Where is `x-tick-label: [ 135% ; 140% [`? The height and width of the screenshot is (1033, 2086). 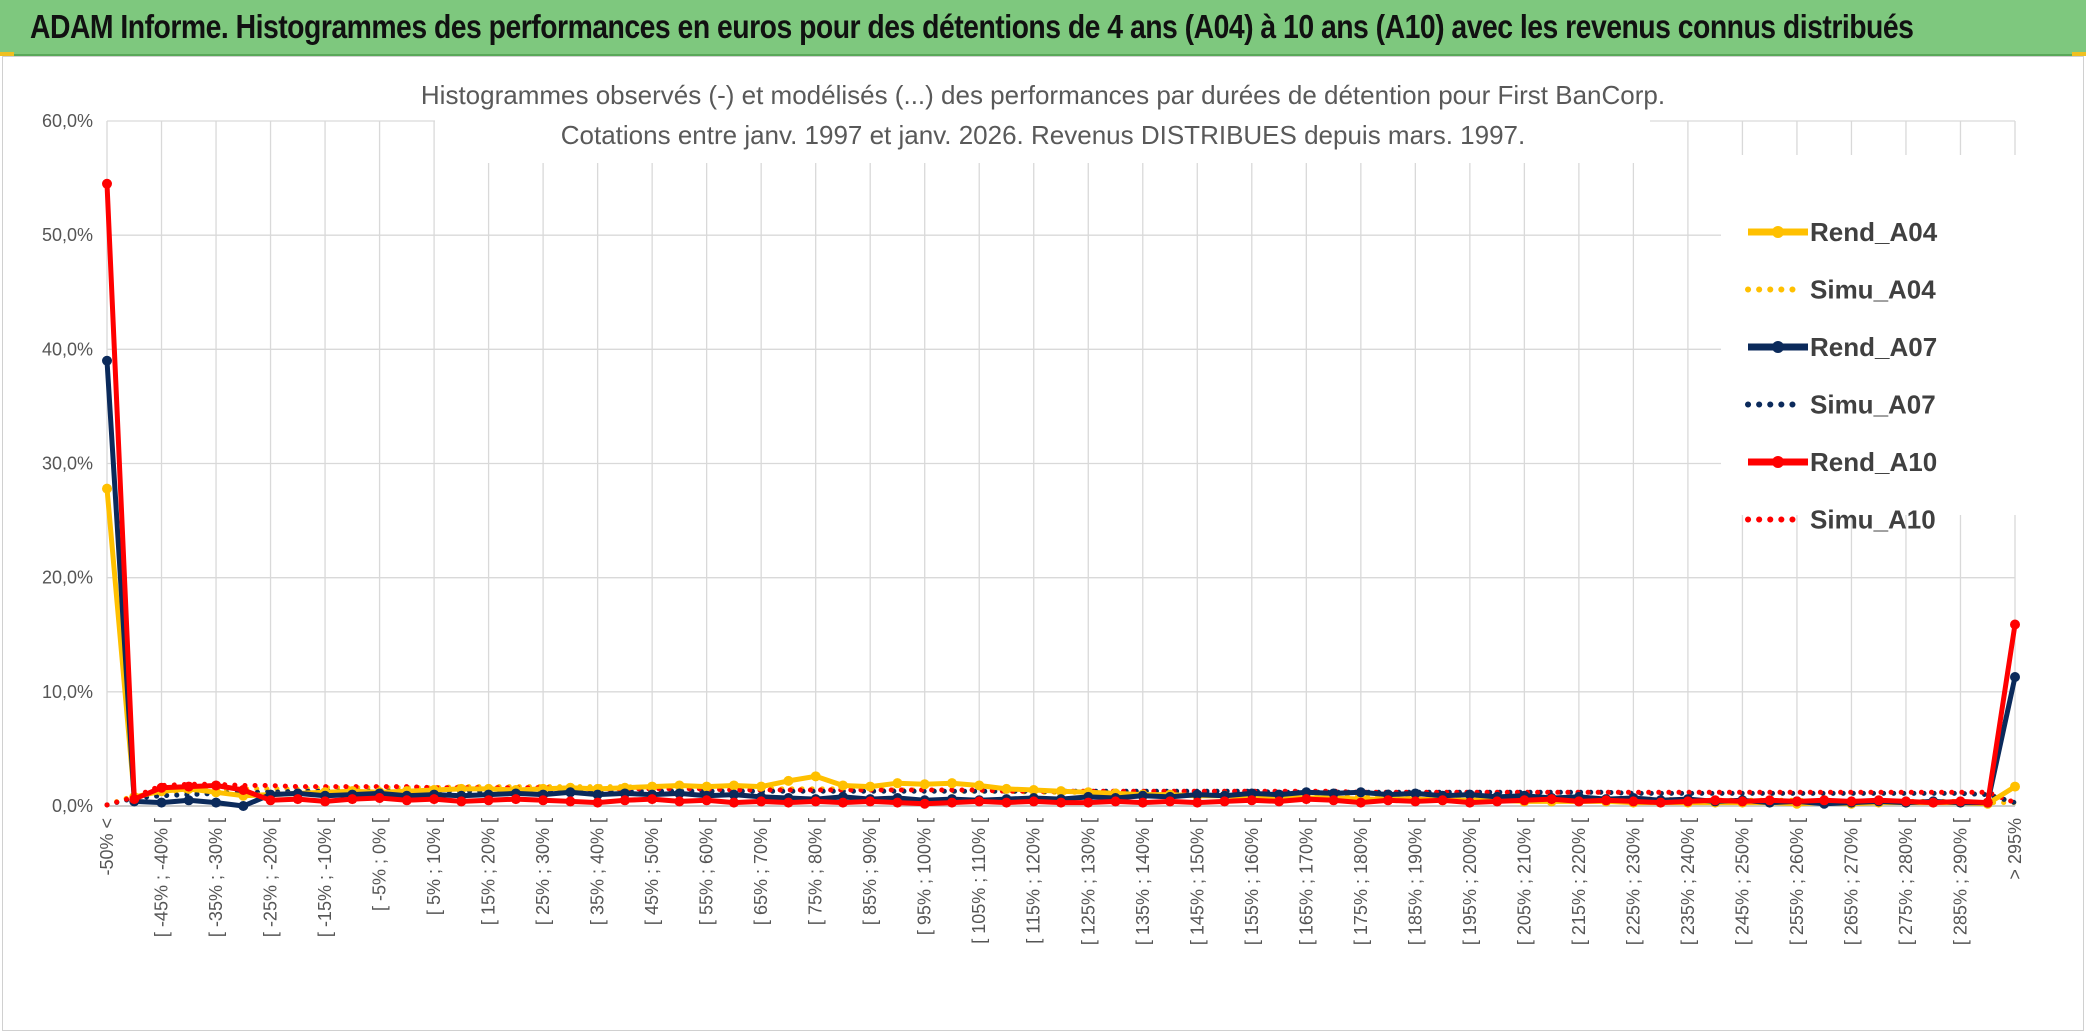 x-tick-label: [ 135% ; 140% [ is located at coordinates (1143, 881).